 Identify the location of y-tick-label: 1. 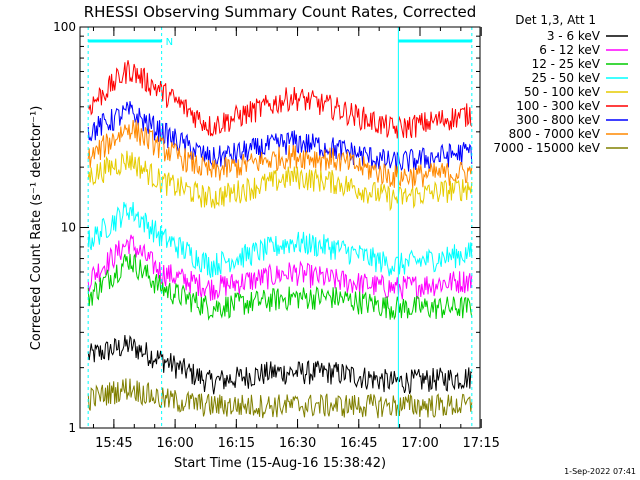
(72, 428).